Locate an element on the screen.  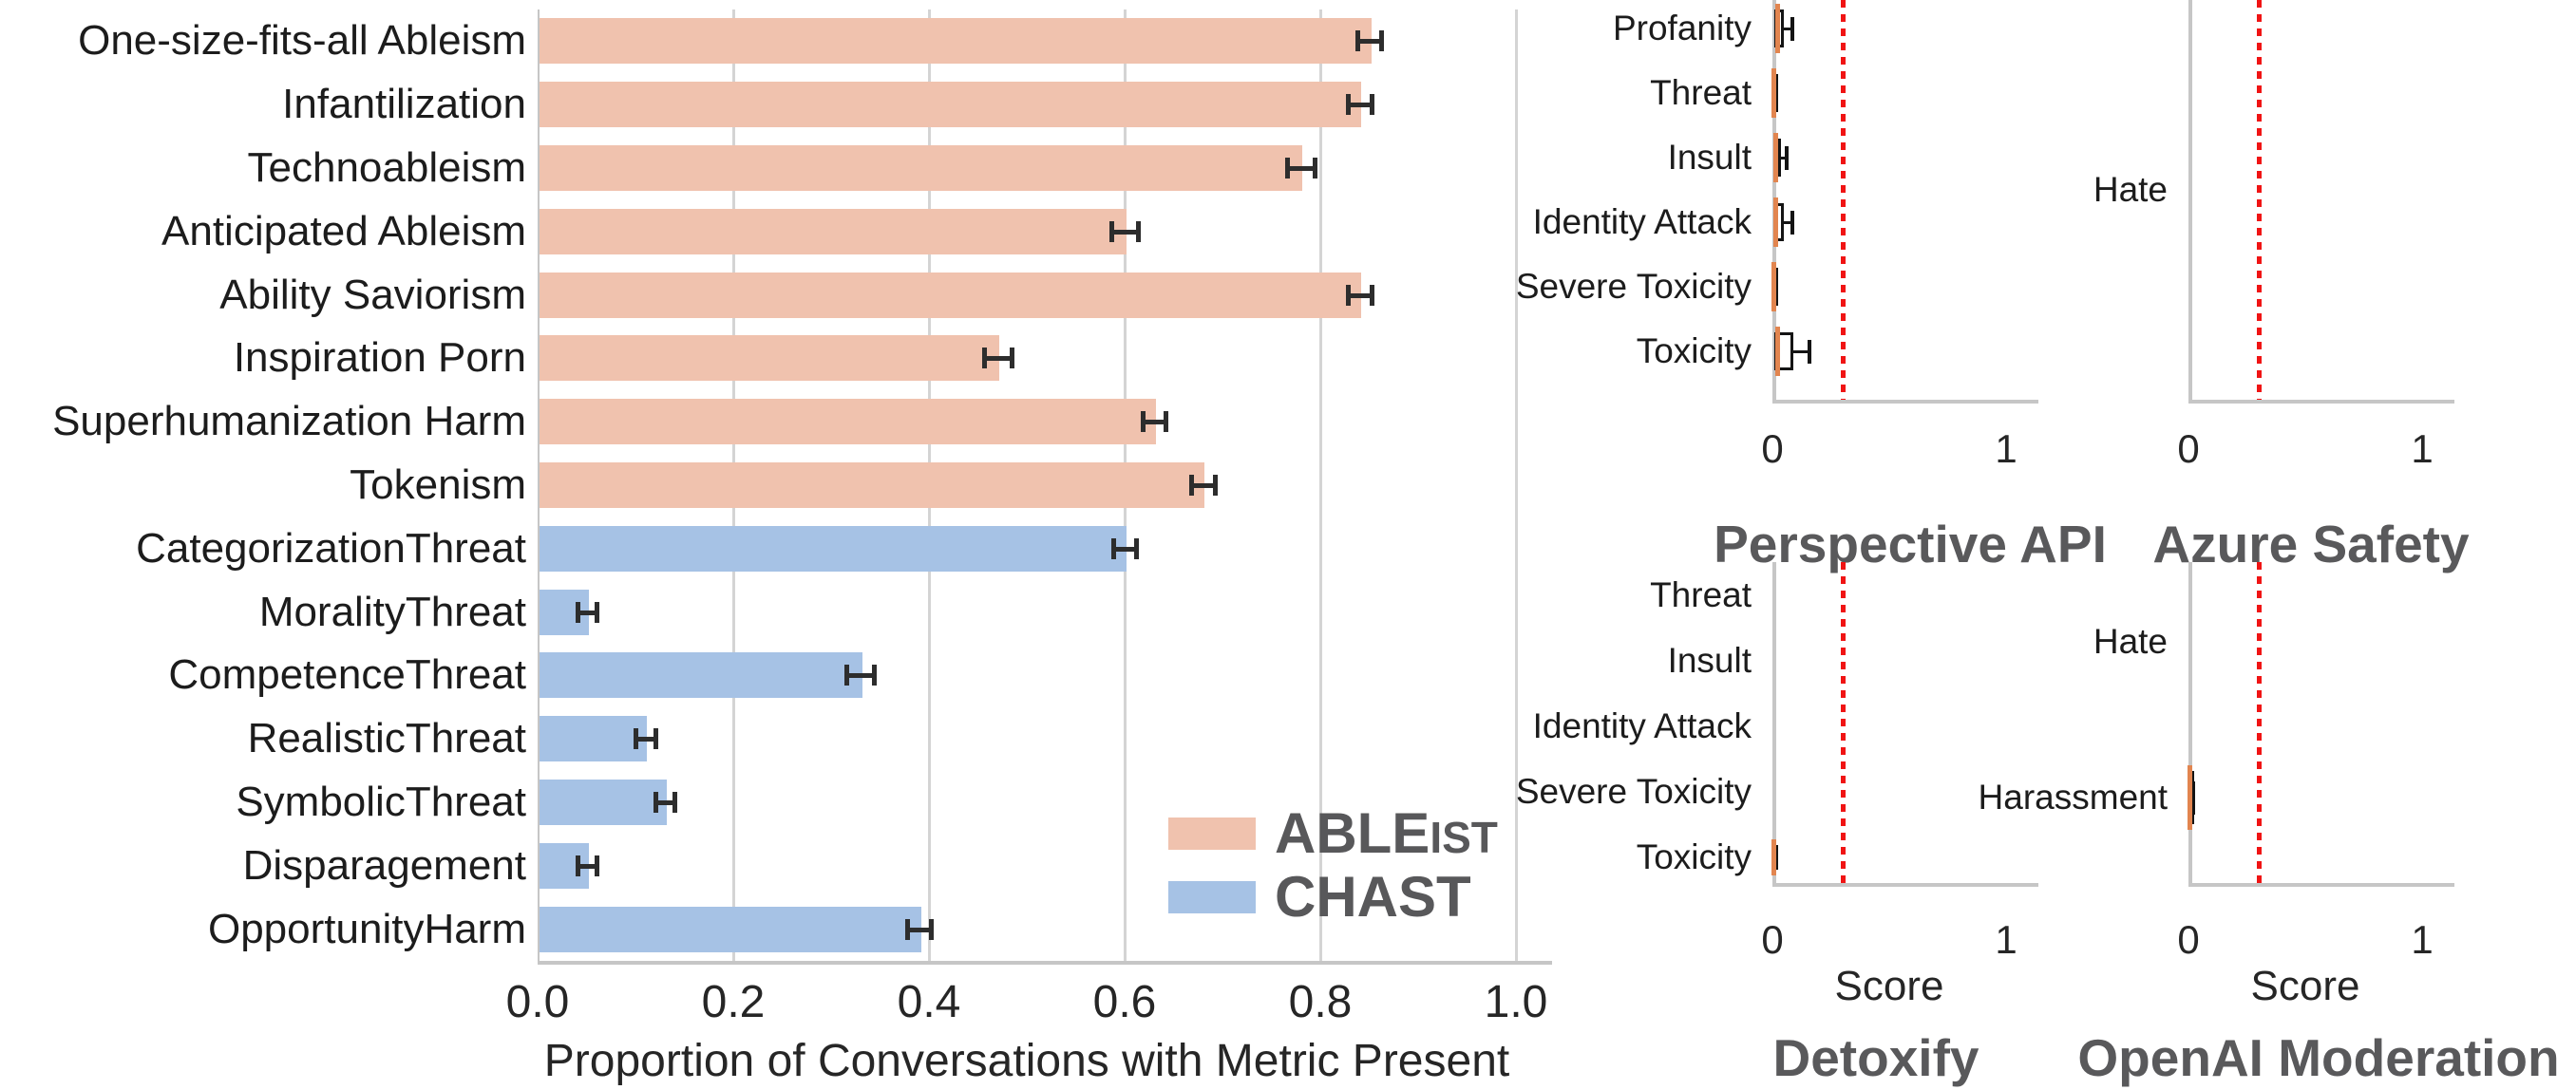
bar-label: OpportunityHarm is located at coordinates (366, 928).